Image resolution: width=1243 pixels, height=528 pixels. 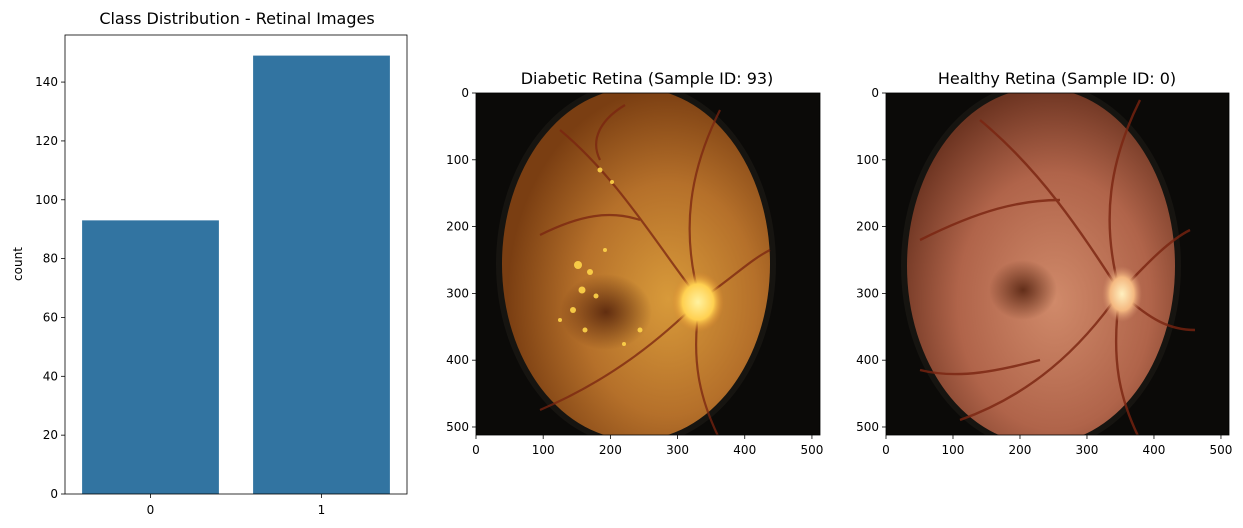 I want to click on y-tick-label: 120, so click(x=46, y=141).